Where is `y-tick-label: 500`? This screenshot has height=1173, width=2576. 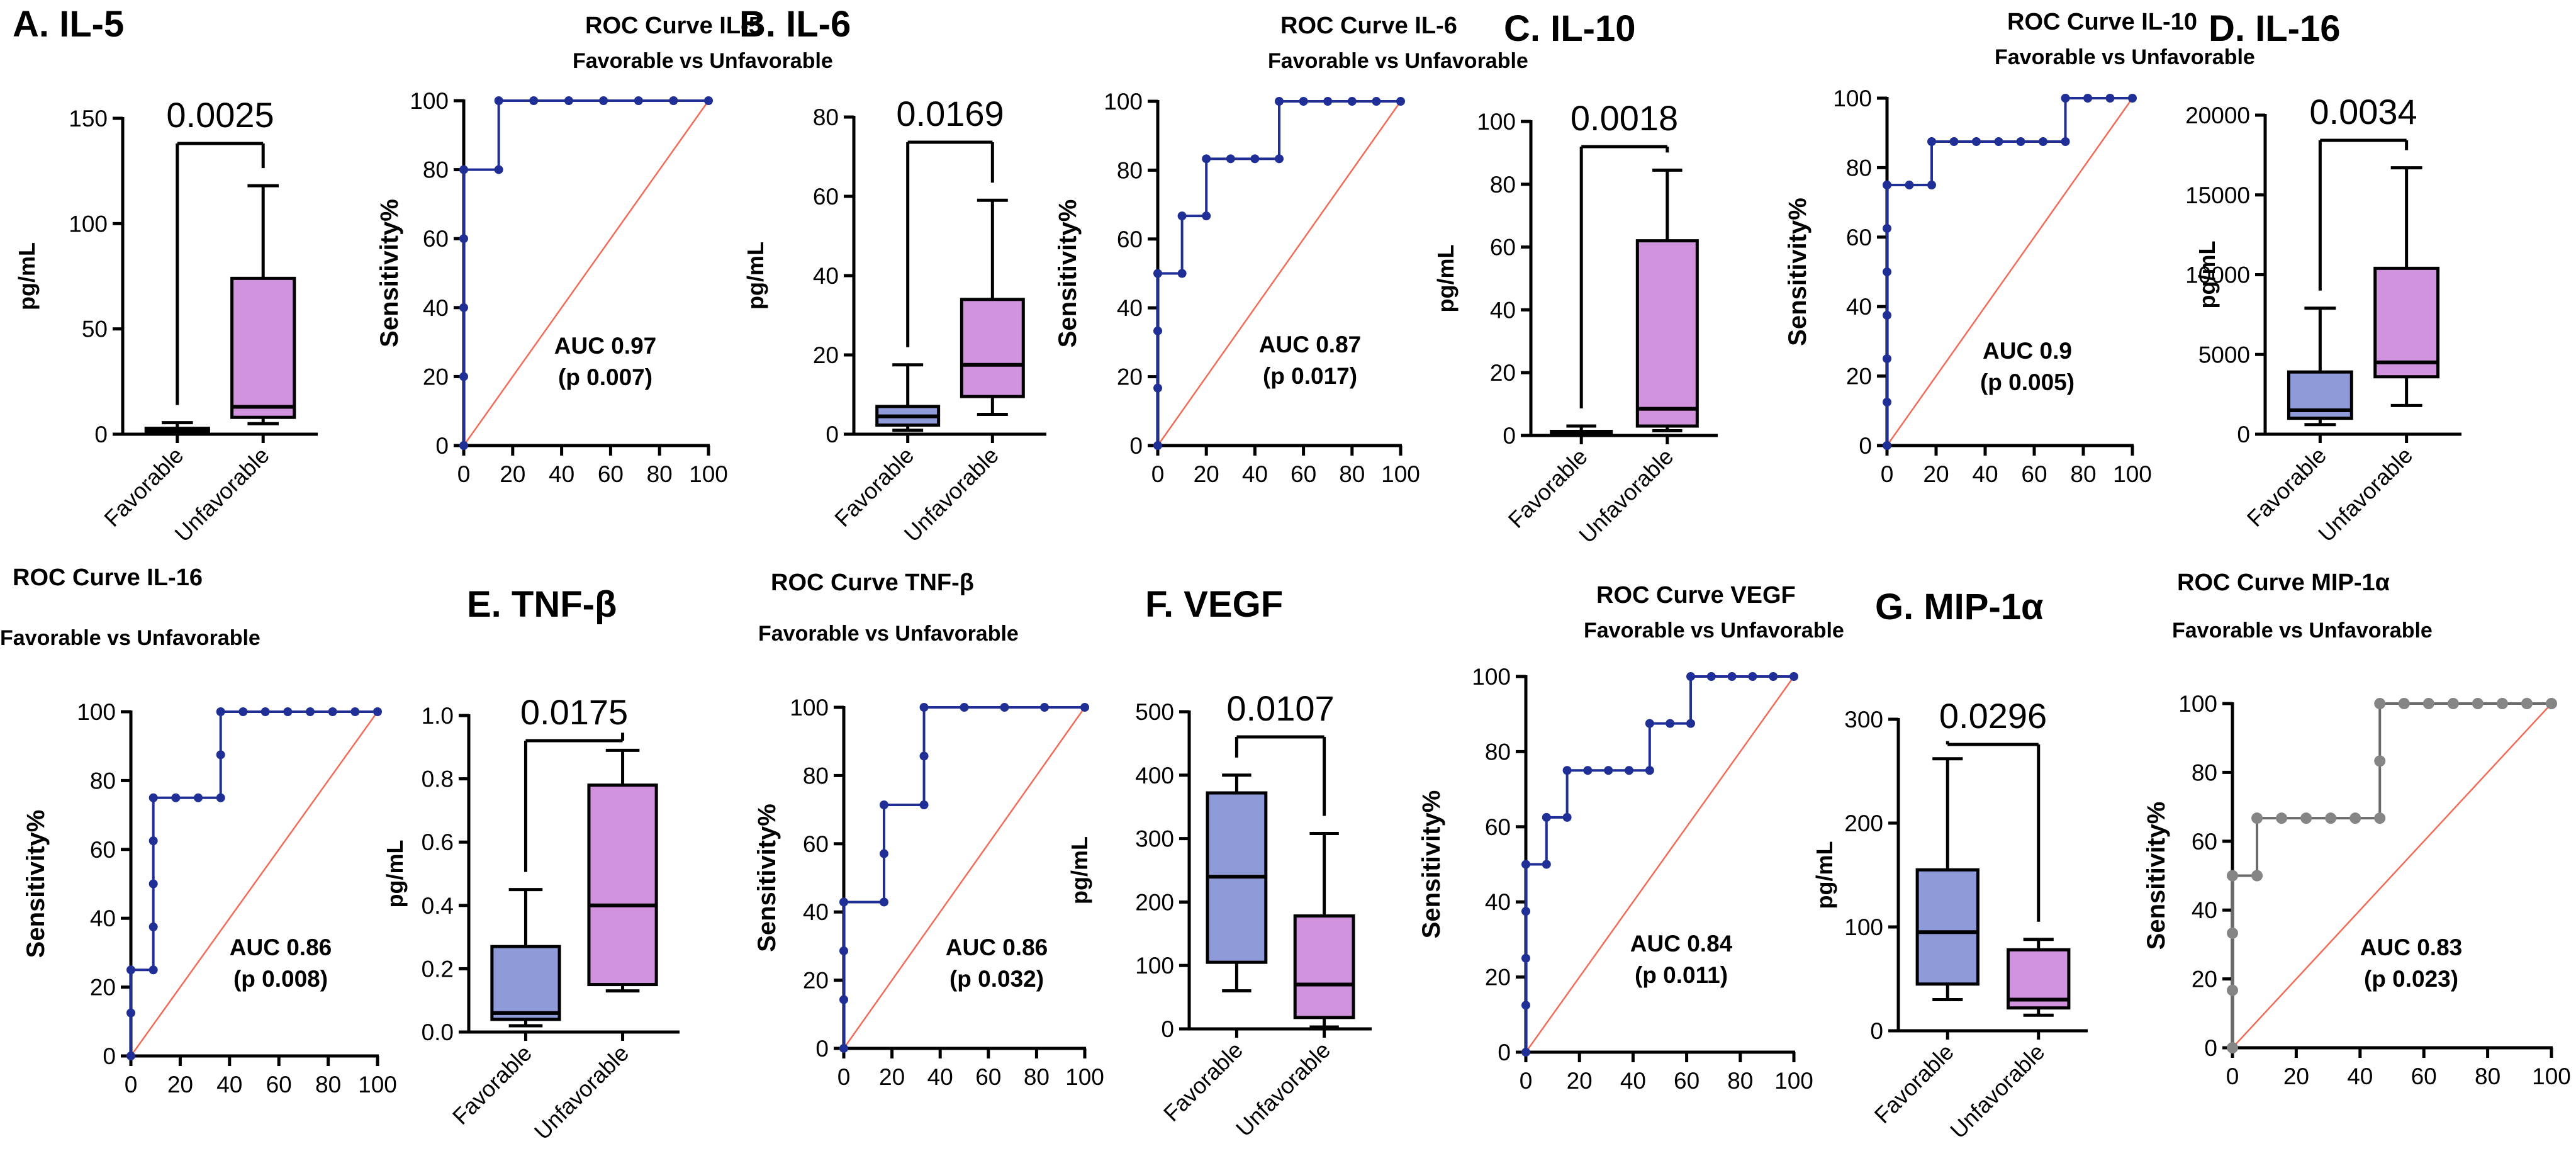 y-tick-label: 500 is located at coordinates (1154, 712).